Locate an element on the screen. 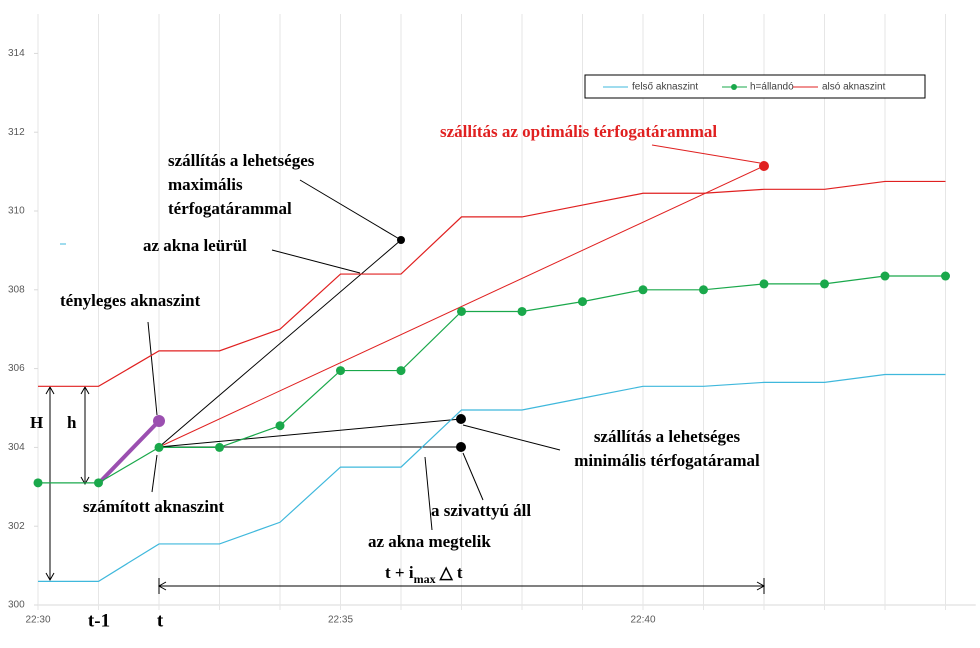  legend-label: felső aknaszint is located at coordinates (665, 87).